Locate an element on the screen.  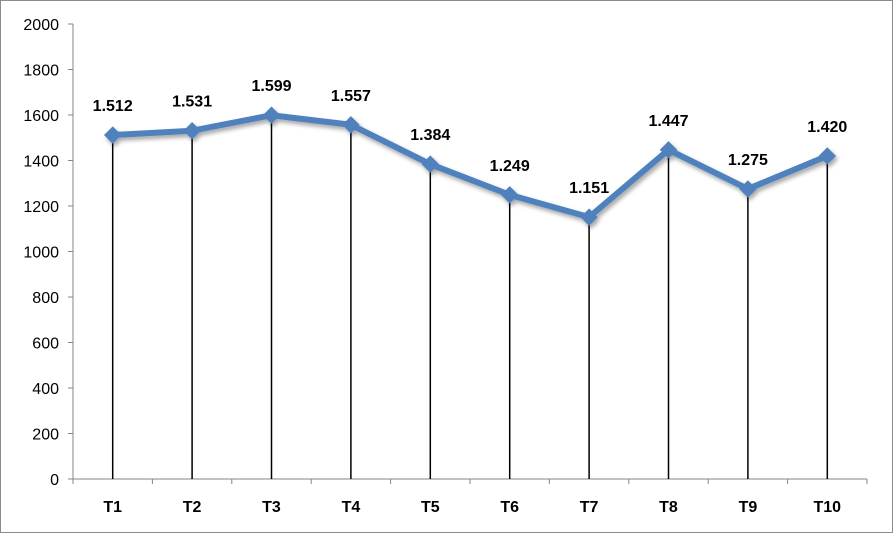
x-tick-label: T7 is located at coordinates (589, 507).